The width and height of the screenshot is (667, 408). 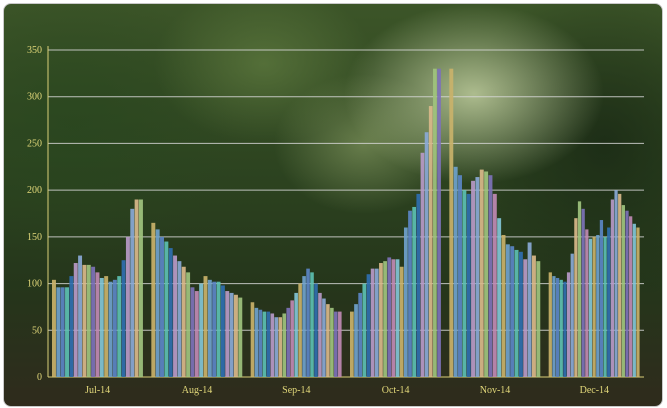 What do you see at coordinates (495, 390) in the screenshot?
I see `x-category-label: Nov-14` at bounding box center [495, 390].